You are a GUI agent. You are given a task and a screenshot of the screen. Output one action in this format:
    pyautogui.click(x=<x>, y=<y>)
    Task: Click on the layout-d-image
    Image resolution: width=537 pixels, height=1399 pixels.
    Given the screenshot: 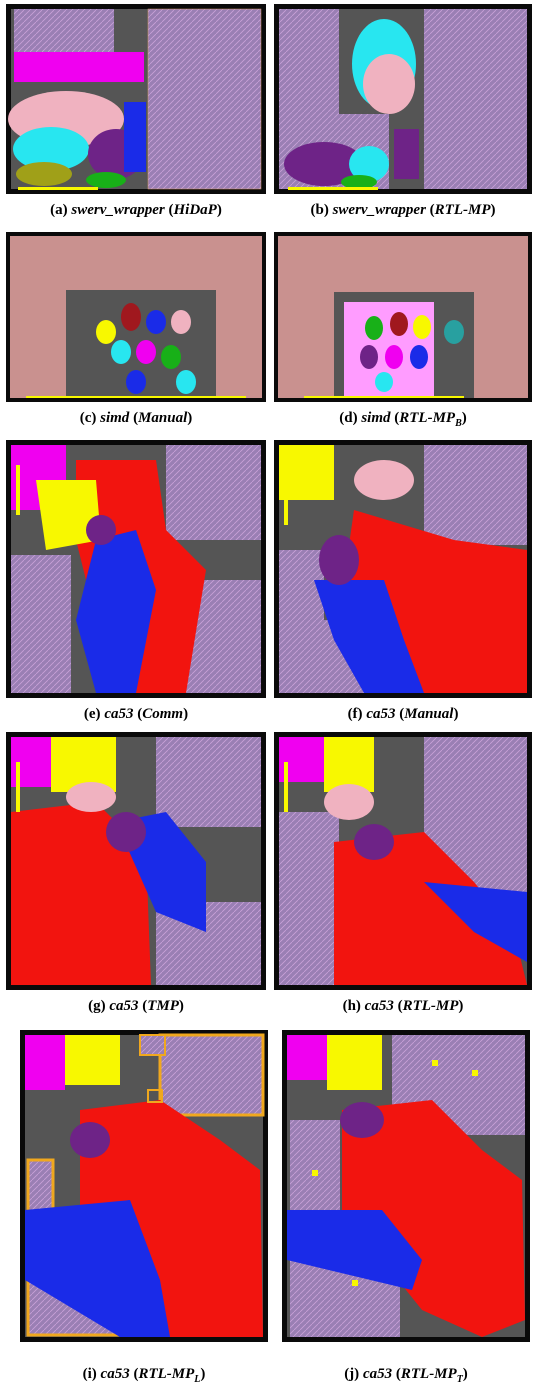 What is the action you would take?
    pyautogui.click(x=403, y=317)
    